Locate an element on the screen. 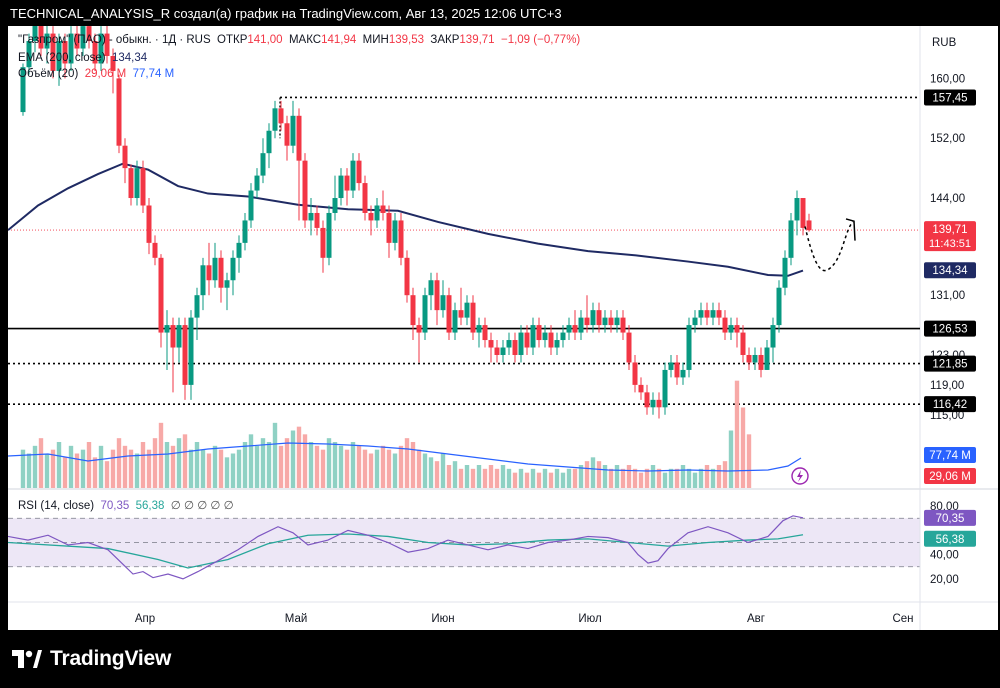 The height and width of the screenshot is (688, 1000). ema-price-tag is located at coordinates (950, 270).